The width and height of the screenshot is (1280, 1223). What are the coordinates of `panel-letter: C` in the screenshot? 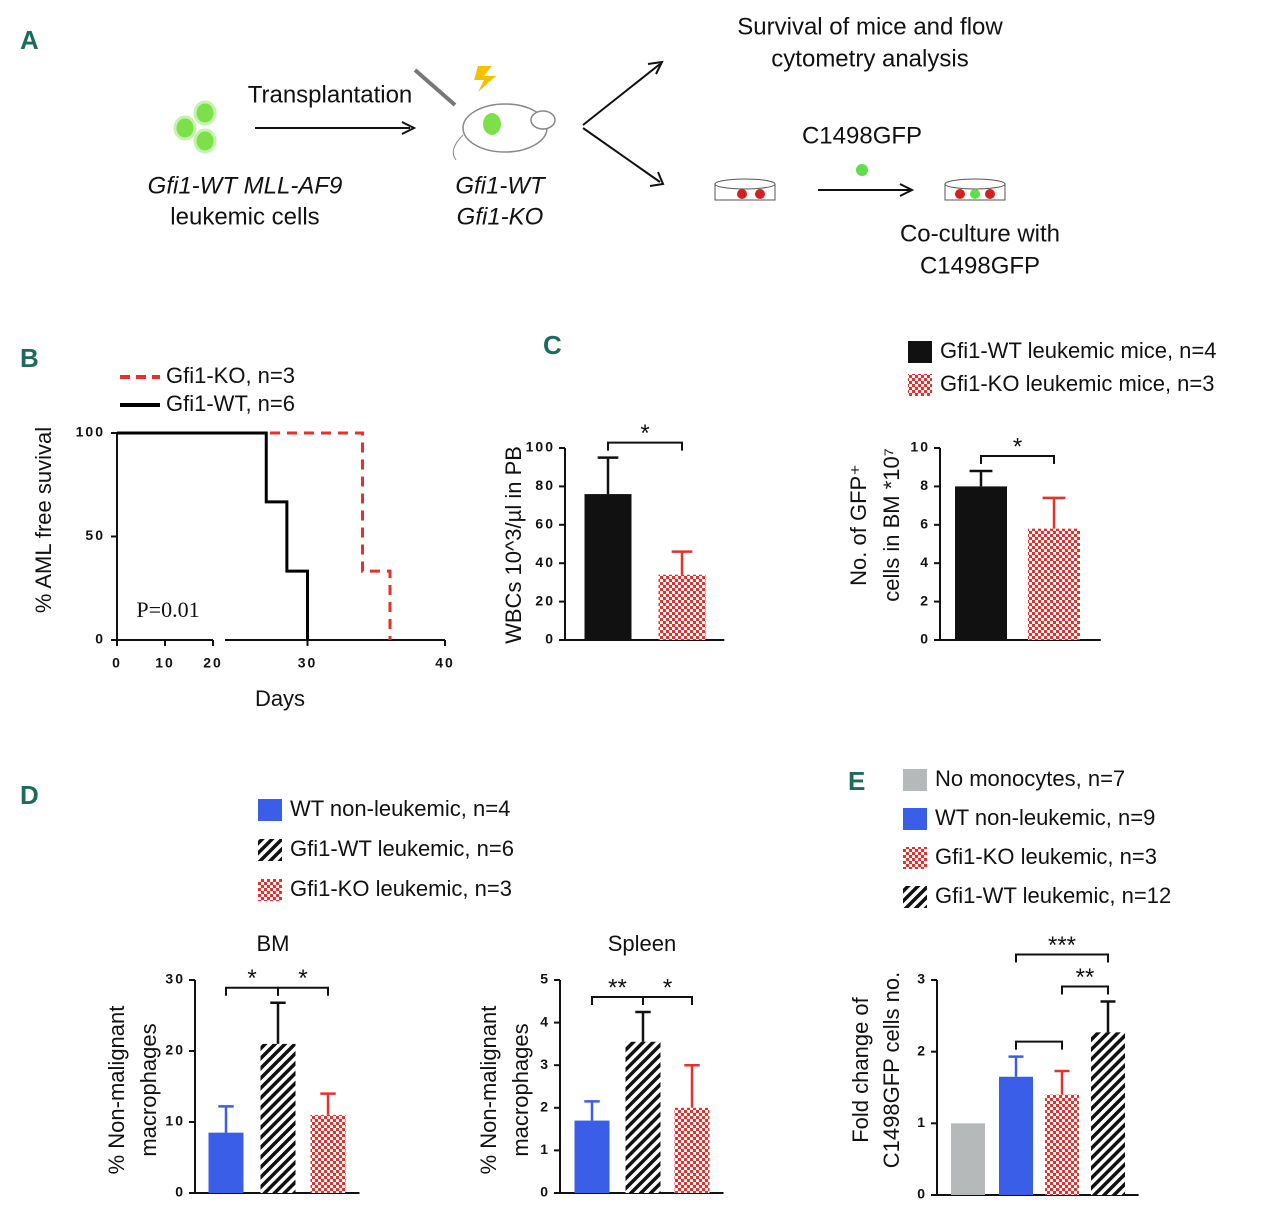 It's located at (552, 345).